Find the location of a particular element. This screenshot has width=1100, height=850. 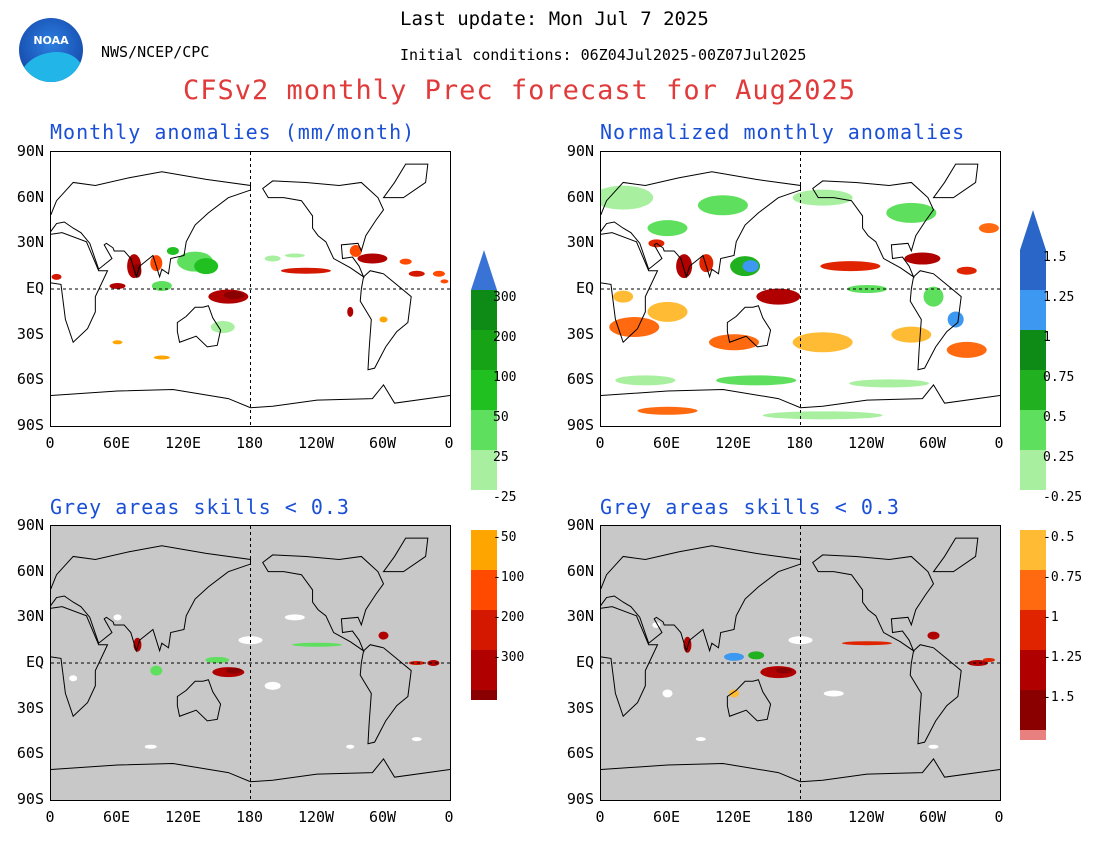

lat-tick-label: 60N is located at coordinates (580, 570).